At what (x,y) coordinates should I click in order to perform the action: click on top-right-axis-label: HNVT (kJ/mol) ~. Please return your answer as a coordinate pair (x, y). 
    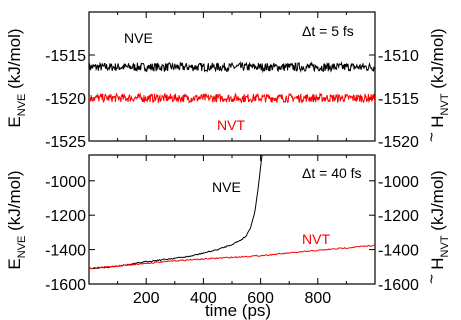
    Looking at the image, I should click on (436, 85).